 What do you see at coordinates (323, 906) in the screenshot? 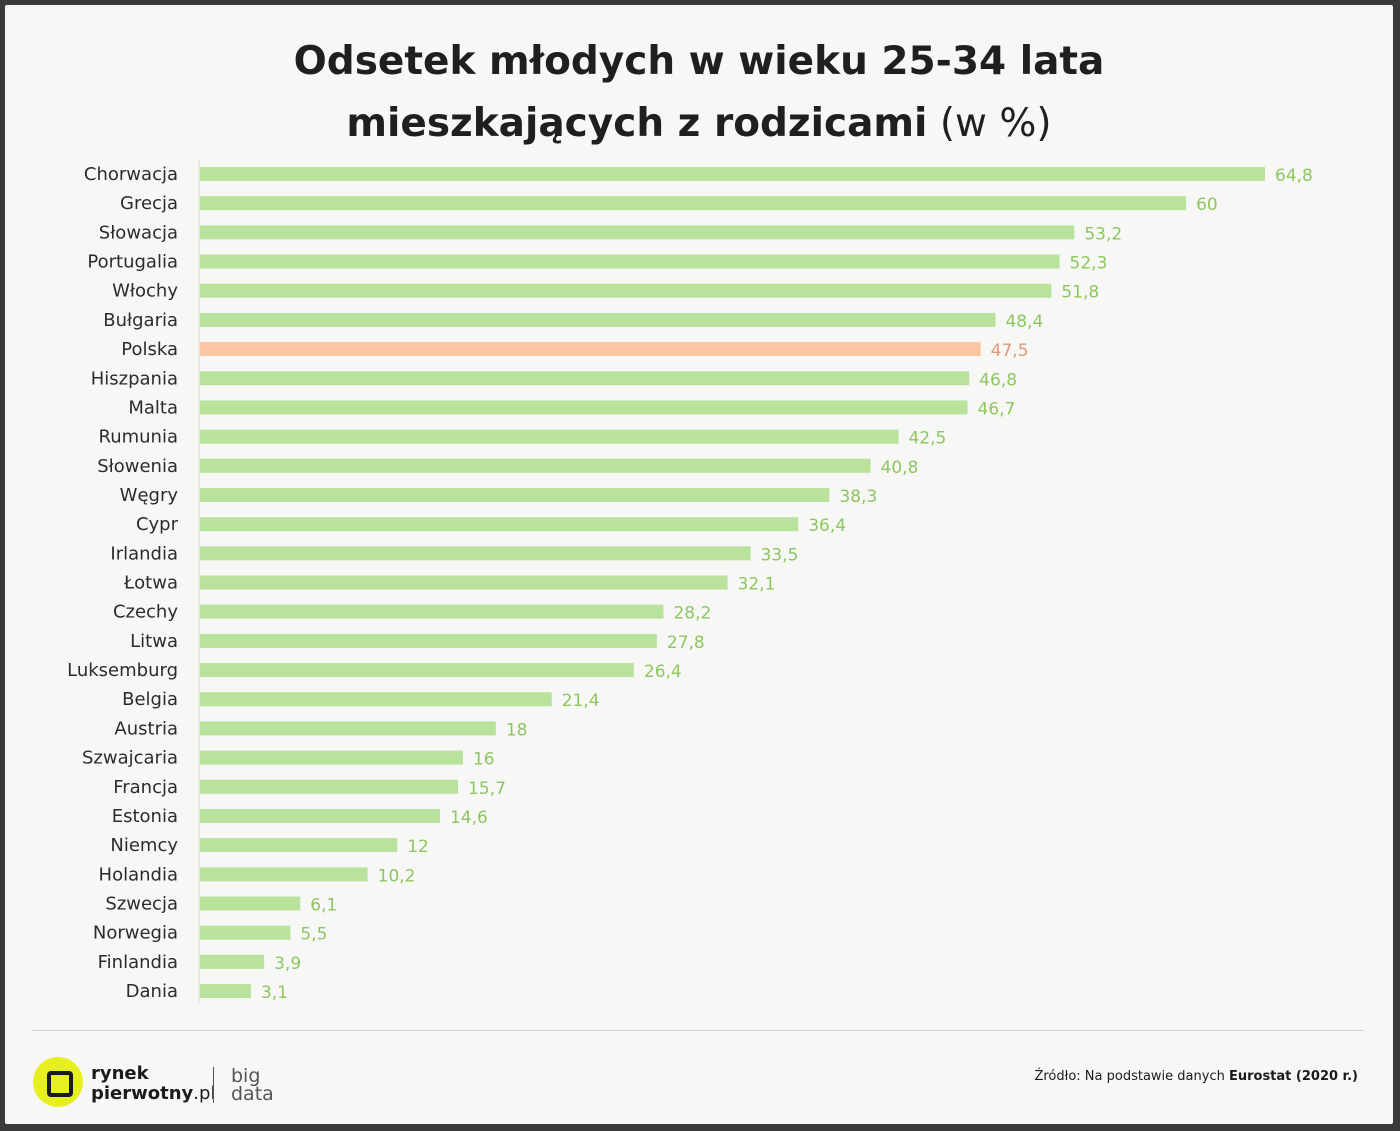
I see `value-label: 6,1` at bounding box center [323, 906].